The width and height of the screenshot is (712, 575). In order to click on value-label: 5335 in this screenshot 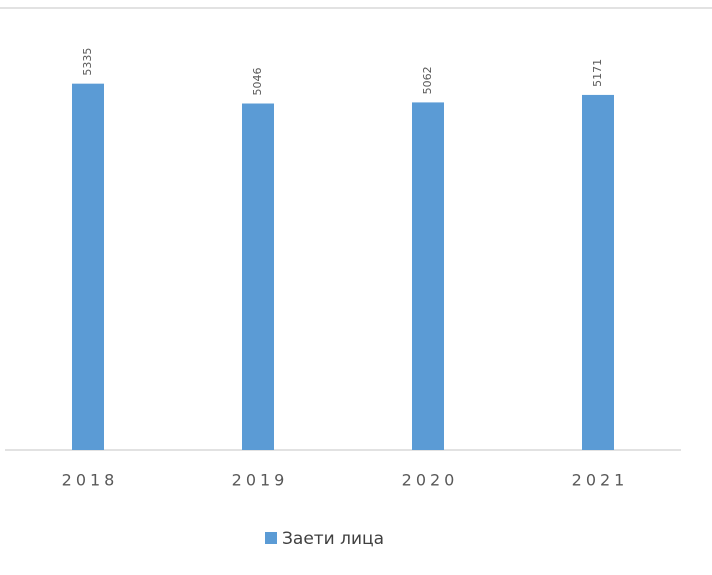, I will do `click(87, 62)`.